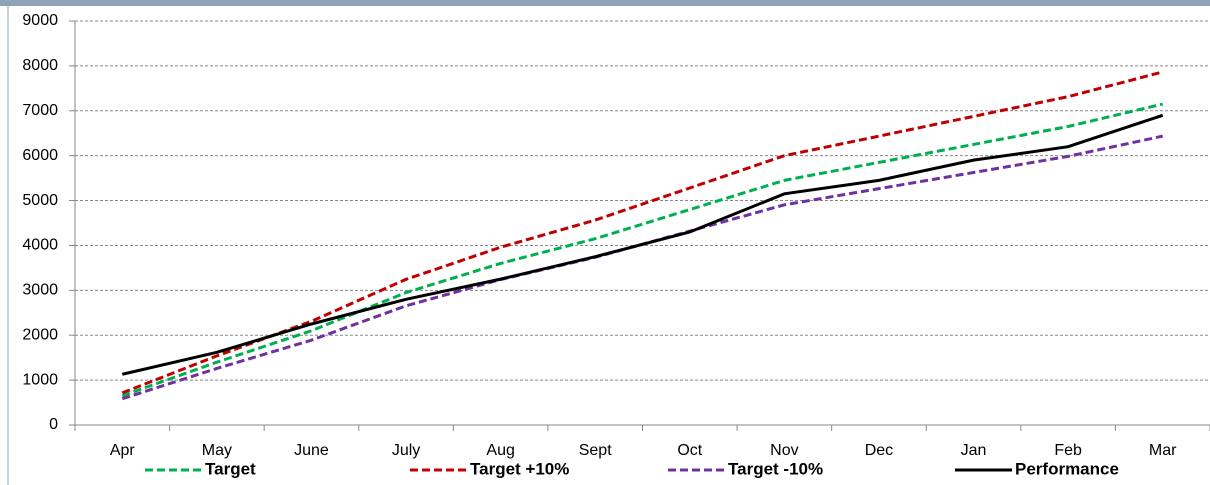 This screenshot has width=1210, height=485. What do you see at coordinates (40, 245) in the screenshot?
I see `y-tick-label: 4000` at bounding box center [40, 245].